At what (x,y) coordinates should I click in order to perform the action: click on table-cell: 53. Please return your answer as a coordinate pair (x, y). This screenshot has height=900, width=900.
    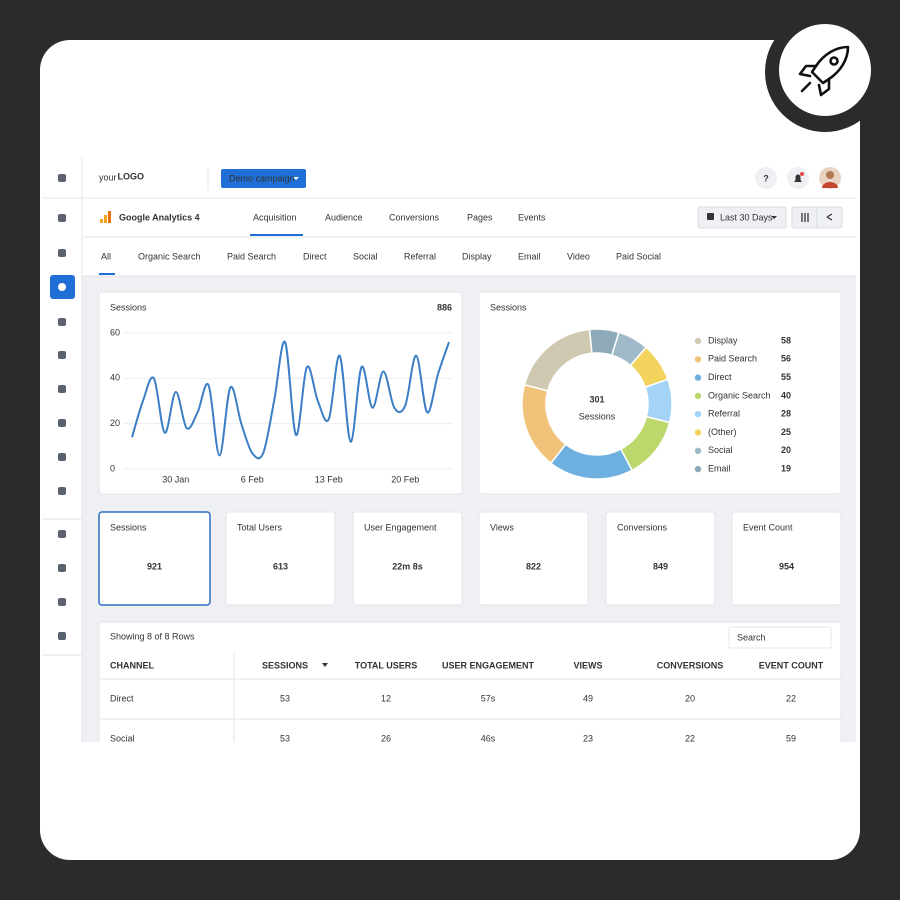
    Looking at the image, I should click on (285, 698).